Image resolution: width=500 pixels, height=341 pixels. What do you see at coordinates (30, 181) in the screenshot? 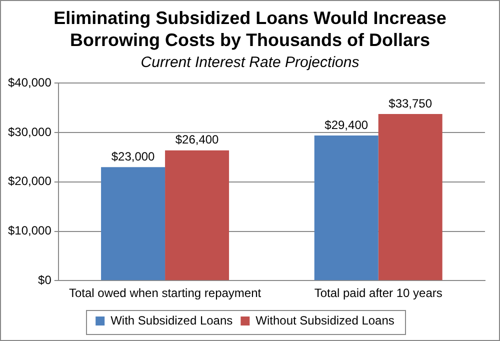
I see `y-tick-label: $20,000` at bounding box center [30, 181].